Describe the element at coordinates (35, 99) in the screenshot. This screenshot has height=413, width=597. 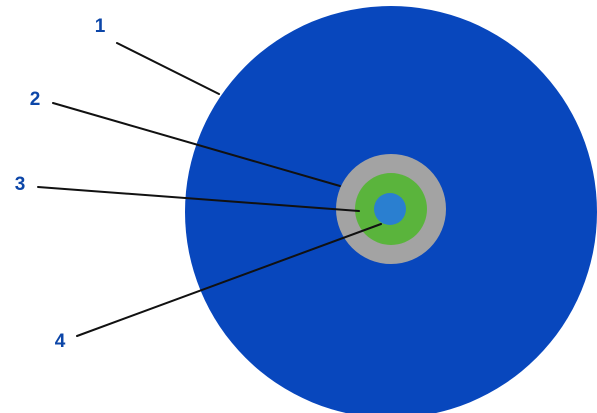
I see `callout-number-2: 2` at that location.